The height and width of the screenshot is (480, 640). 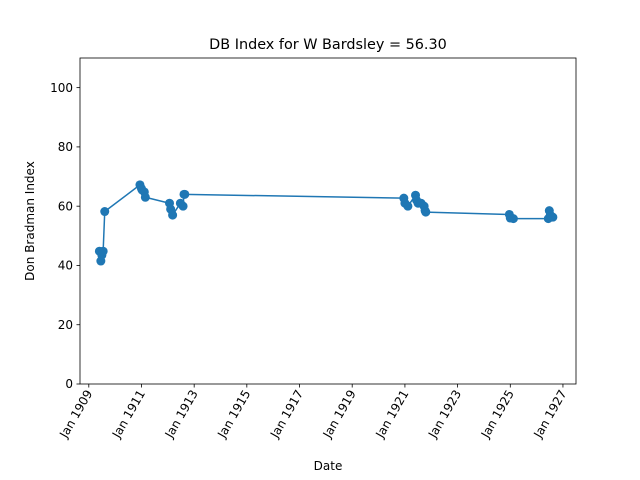 I want to click on y-tick-label: 0, so click(x=69, y=384).